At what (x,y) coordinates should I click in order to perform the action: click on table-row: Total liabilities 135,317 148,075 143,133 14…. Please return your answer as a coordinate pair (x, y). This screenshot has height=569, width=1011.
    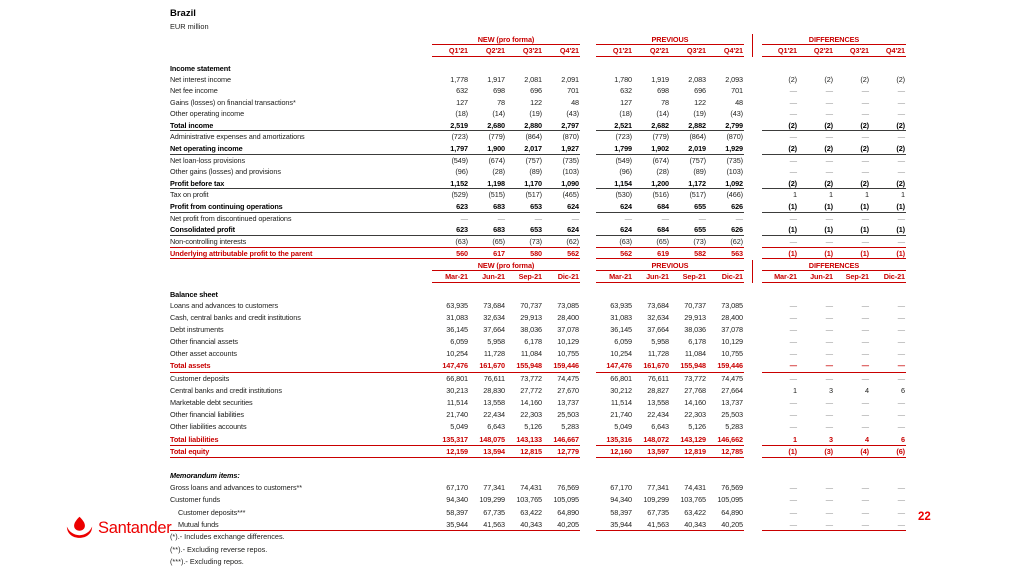
    Looking at the image, I should click on (538, 440).